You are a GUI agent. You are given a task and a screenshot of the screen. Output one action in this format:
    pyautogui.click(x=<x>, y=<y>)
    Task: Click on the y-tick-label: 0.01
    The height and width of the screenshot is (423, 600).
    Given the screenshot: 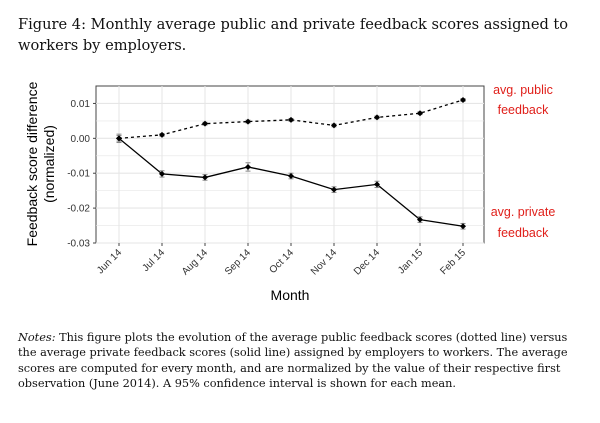 What is the action you would take?
    pyautogui.click(x=81, y=104)
    